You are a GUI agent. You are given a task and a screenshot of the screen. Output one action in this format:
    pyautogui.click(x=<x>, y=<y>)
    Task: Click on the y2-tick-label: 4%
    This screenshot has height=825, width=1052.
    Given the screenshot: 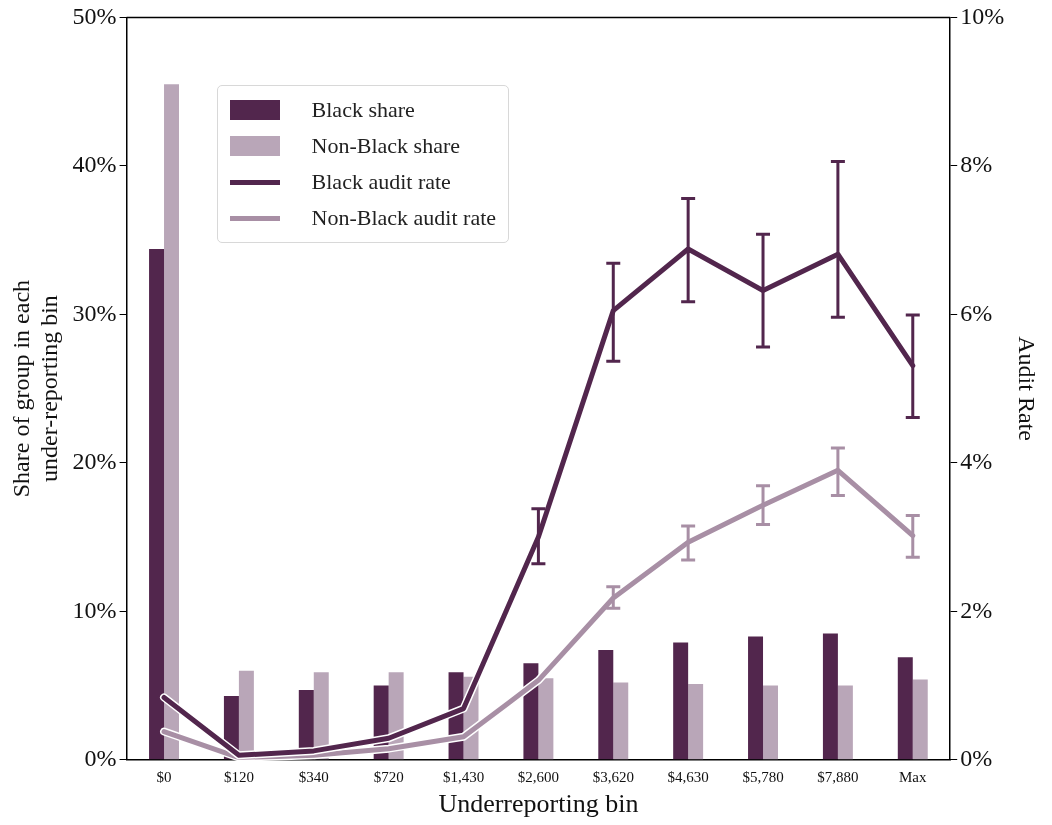 What is the action you would take?
    pyautogui.click(x=976, y=461)
    